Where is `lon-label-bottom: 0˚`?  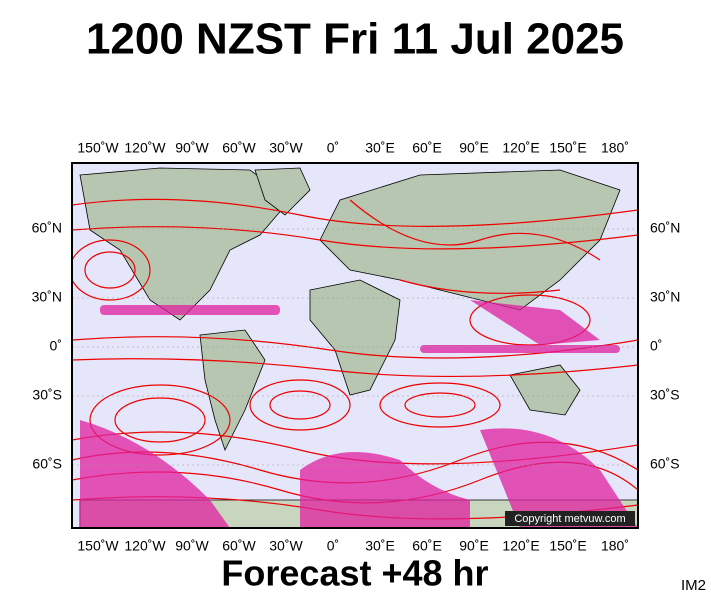
lon-label-bottom: 0˚ is located at coordinates (333, 546).